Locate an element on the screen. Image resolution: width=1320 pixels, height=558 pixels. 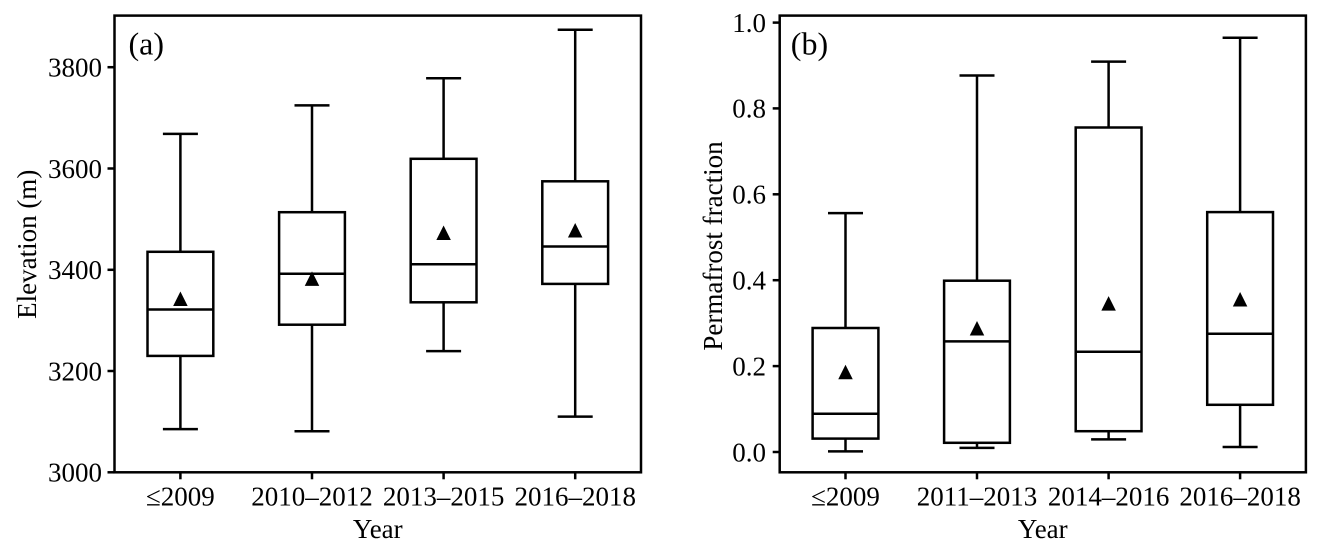
svg-text: 2010–2012 is located at coordinates (312, 497).